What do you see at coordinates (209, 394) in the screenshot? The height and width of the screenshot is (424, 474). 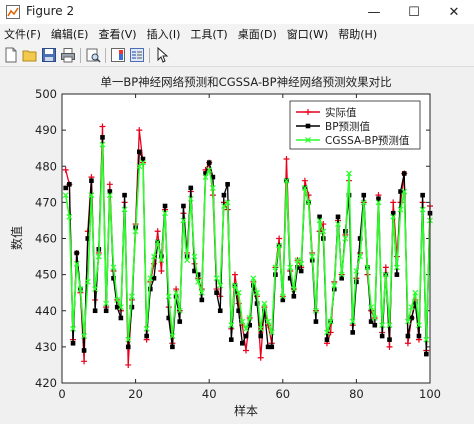 I see `x-tick-label: 40` at bounding box center [209, 394].